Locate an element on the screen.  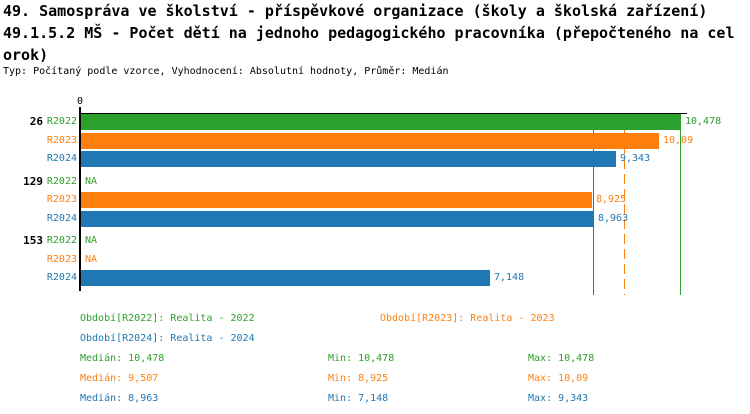
axis-zero-label: 0 is located at coordinates (80, 101).